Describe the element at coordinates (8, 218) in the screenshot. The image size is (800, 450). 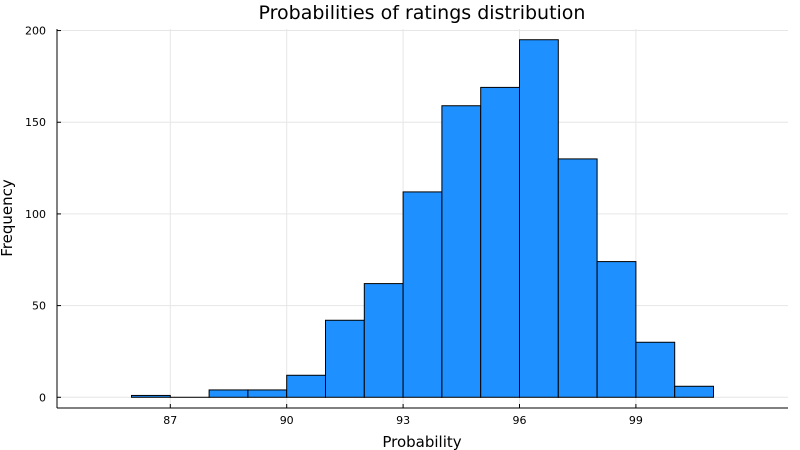
I see `y-axis-label: Frequency` at that location.